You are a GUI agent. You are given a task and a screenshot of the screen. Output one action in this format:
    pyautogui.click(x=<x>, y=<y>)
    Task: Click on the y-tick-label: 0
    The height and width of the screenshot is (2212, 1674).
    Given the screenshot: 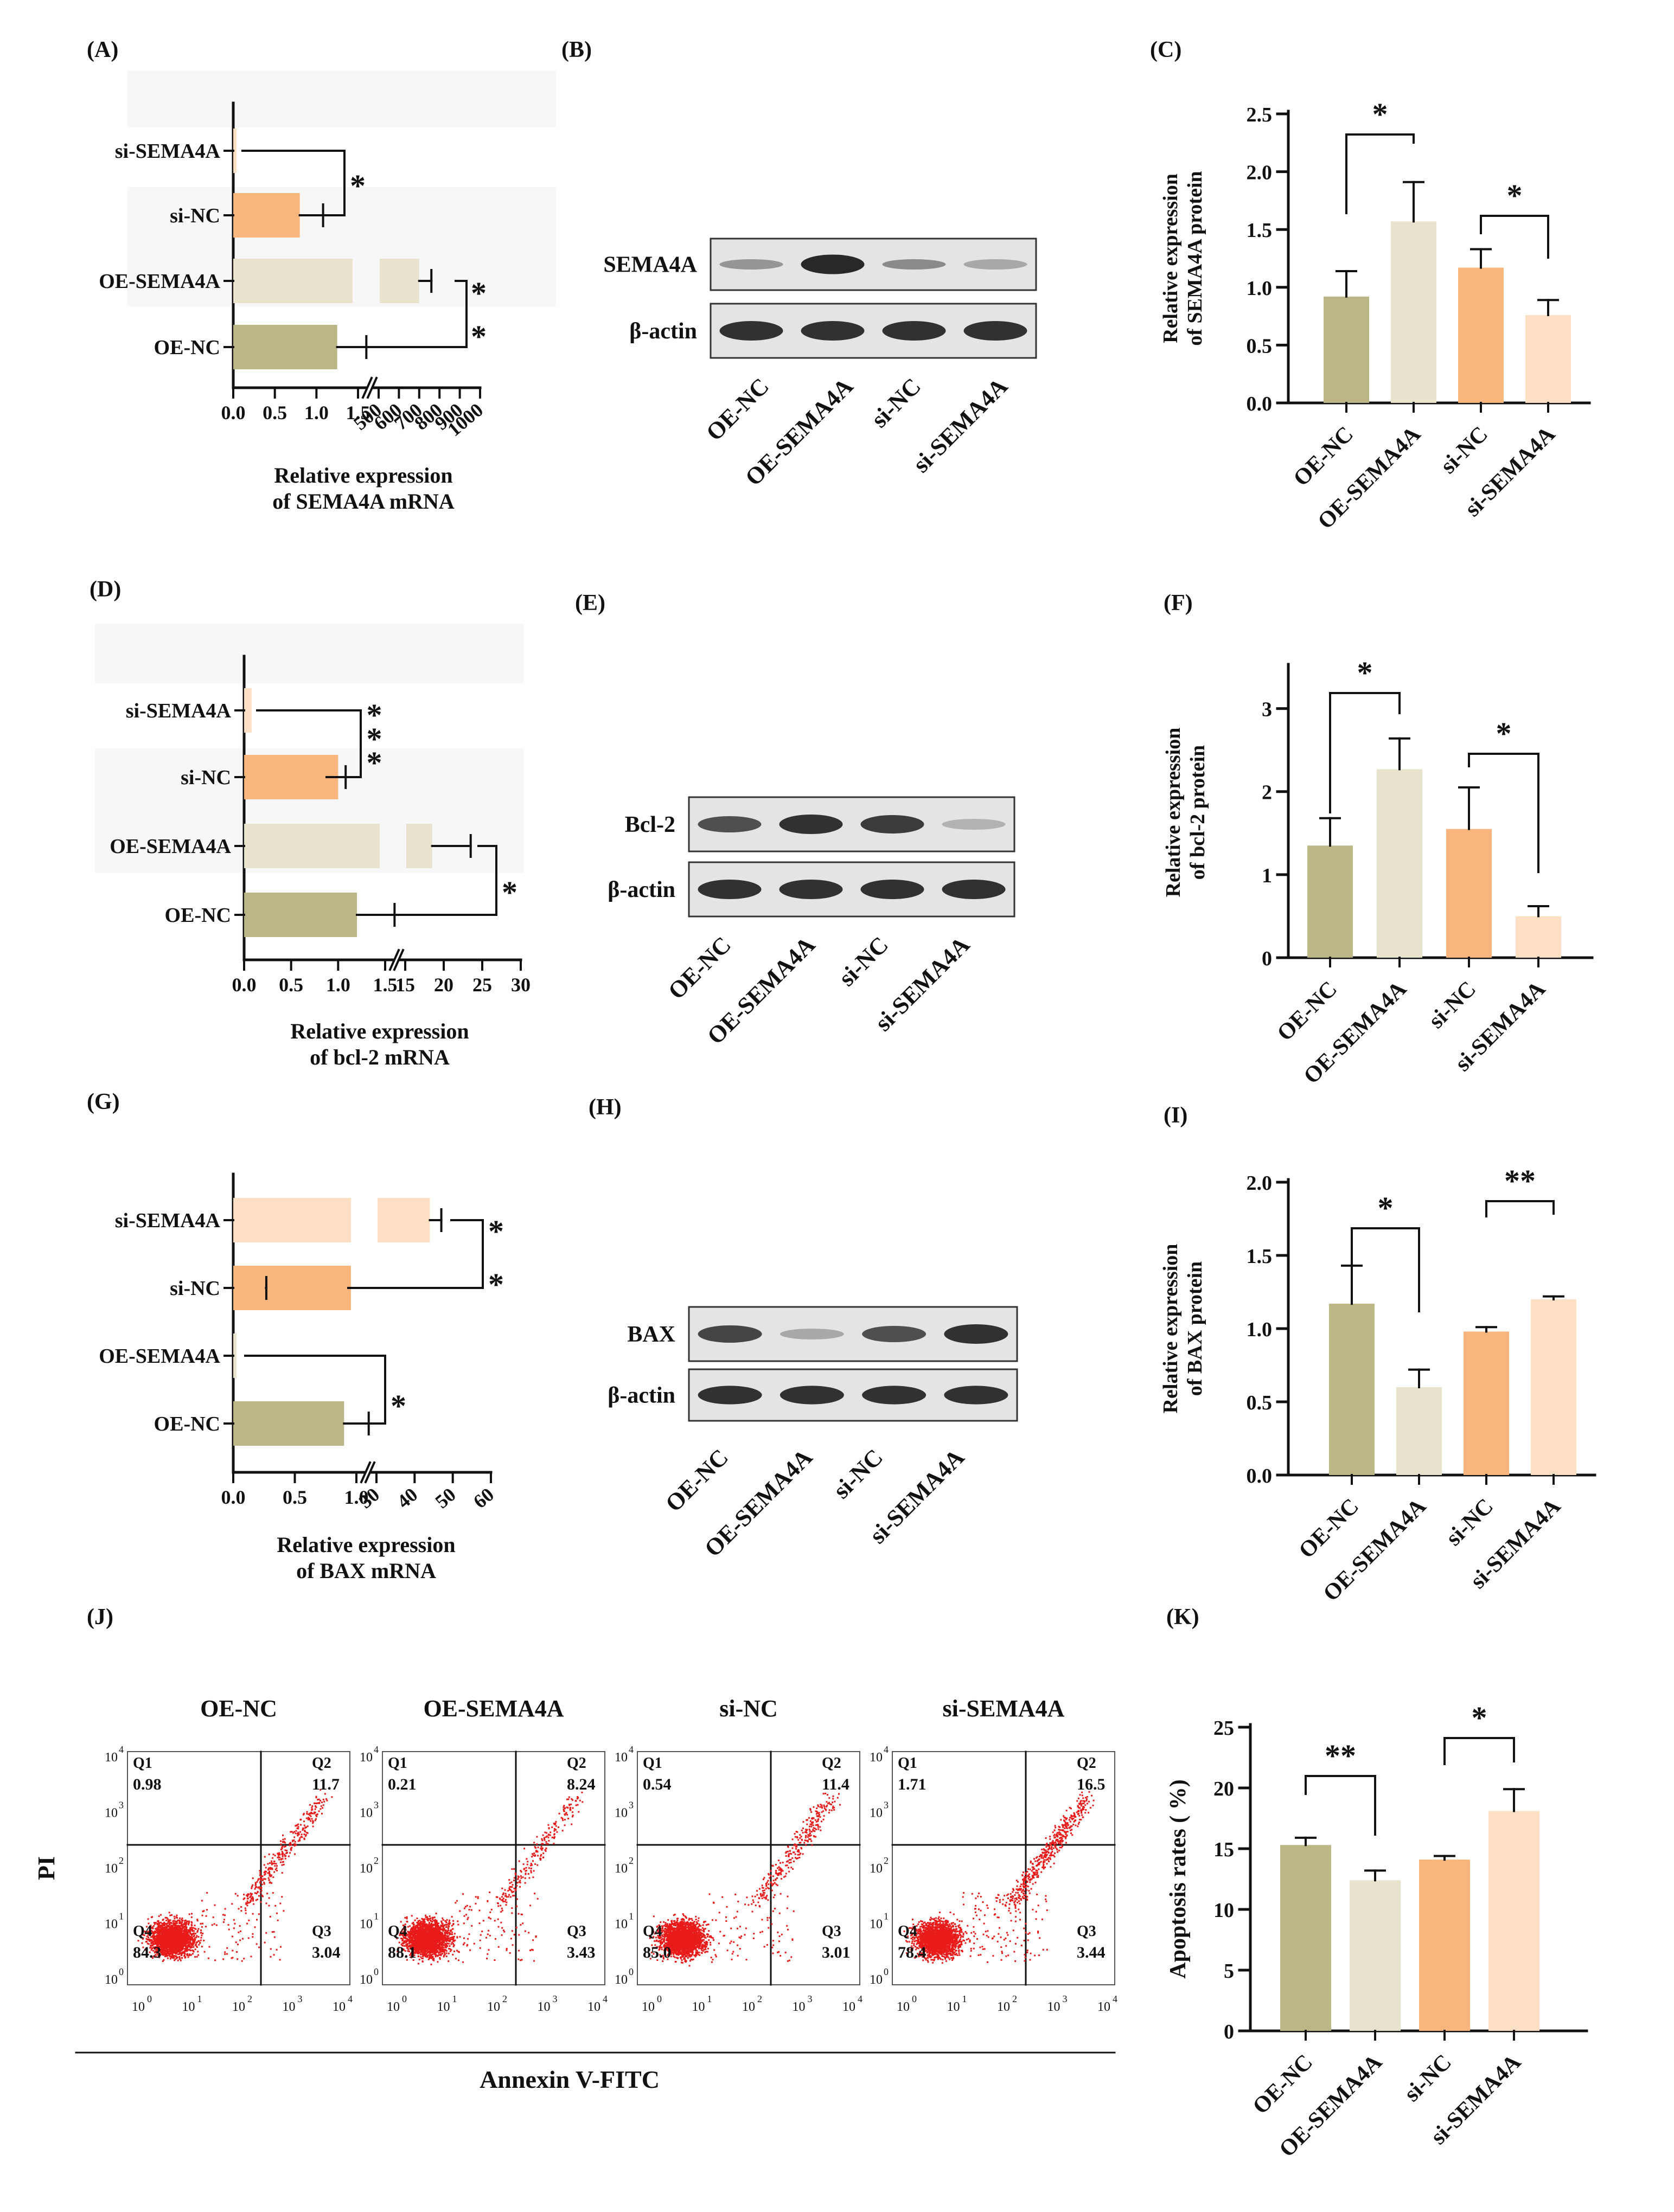 What is the action you would take?
    pyautogui.click(x=1229, y=2032)
    